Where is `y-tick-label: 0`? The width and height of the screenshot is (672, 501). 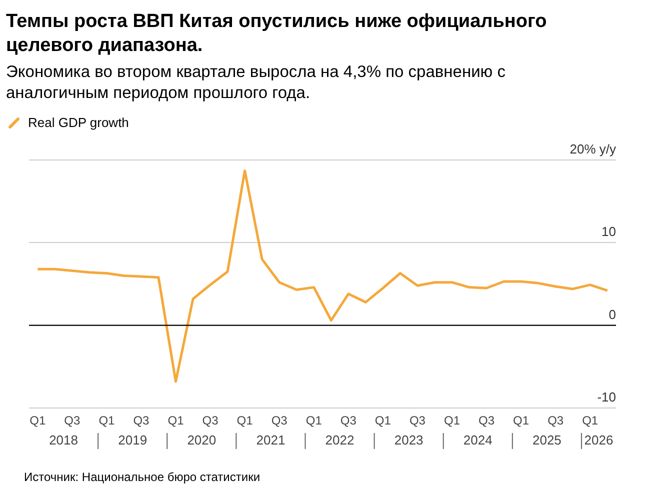 y-tick-label: 0 is located at coordinates (612, 314).